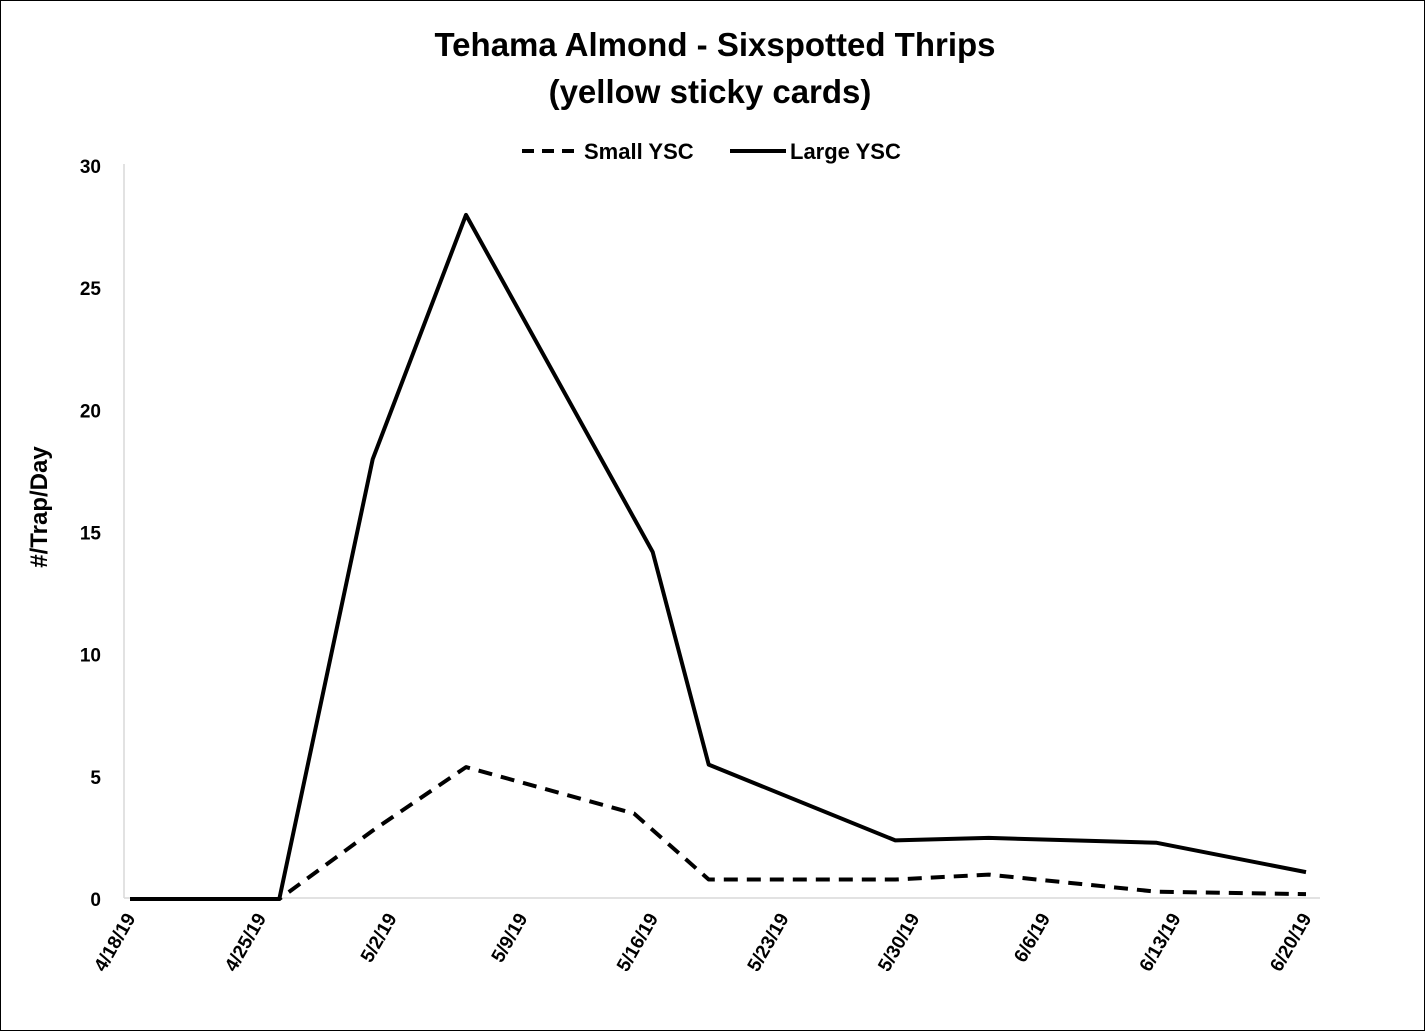 This screenshot has width=1425, height=1031. I want to click on x-tick-label: 5/23/19, so click(769, 942).